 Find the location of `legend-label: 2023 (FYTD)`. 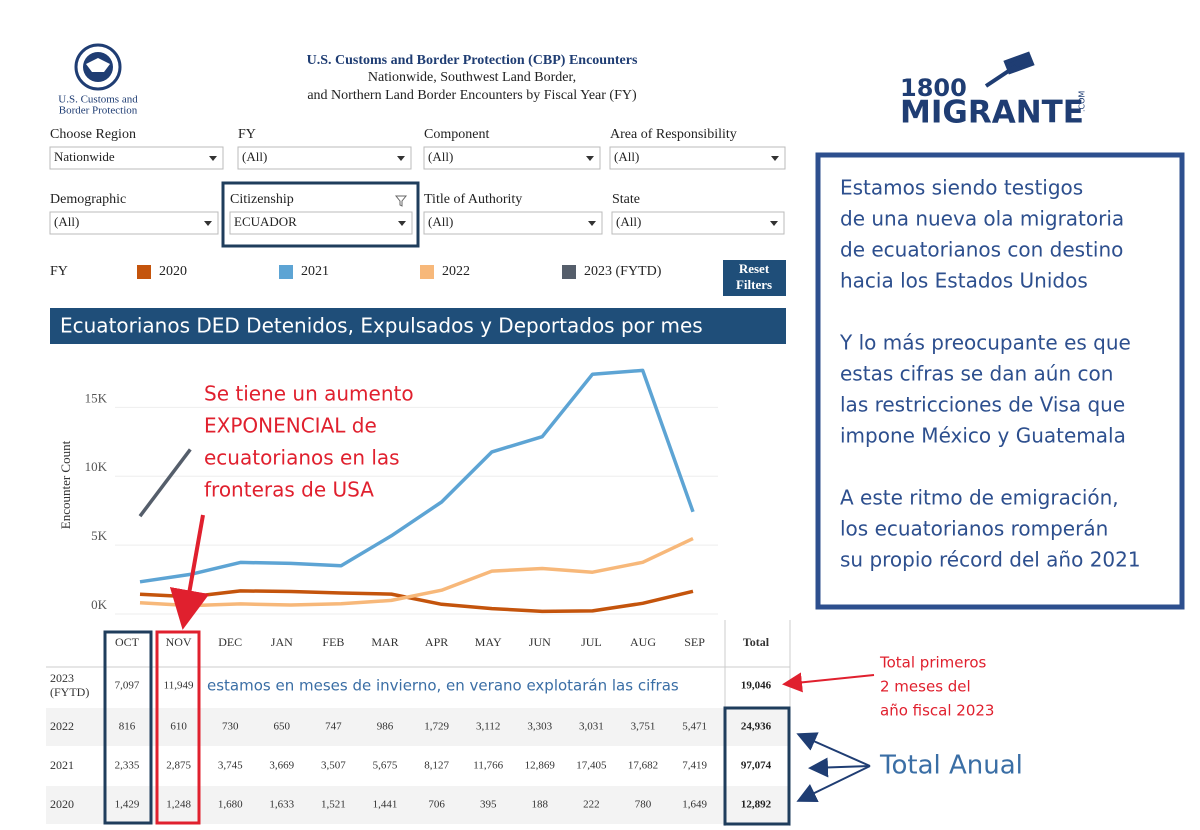

legend-label: 2023 (FYTD) is located at coordinates (623, 271).